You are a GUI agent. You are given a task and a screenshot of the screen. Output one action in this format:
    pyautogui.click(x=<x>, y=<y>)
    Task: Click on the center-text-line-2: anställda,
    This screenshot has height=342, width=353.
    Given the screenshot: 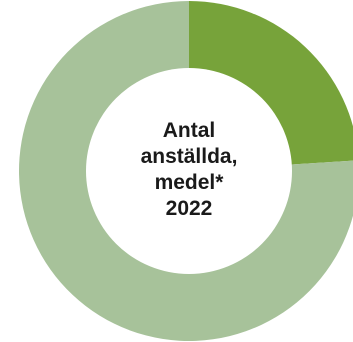 What is the action you would take?
    pyautogui.click(x=189, y=156)
    